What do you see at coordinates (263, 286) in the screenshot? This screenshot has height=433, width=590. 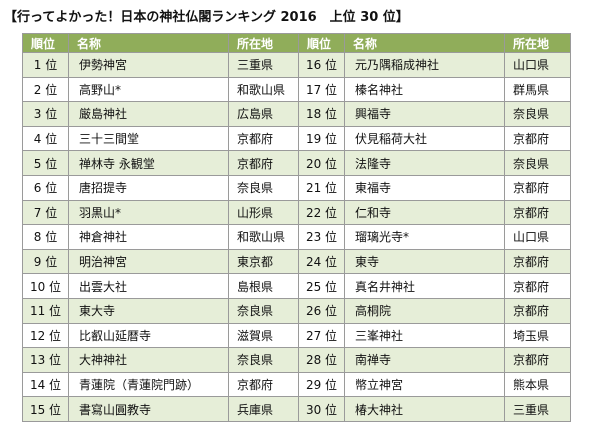 I see `location-cell: 島根県` at bounding box center [263, 286].